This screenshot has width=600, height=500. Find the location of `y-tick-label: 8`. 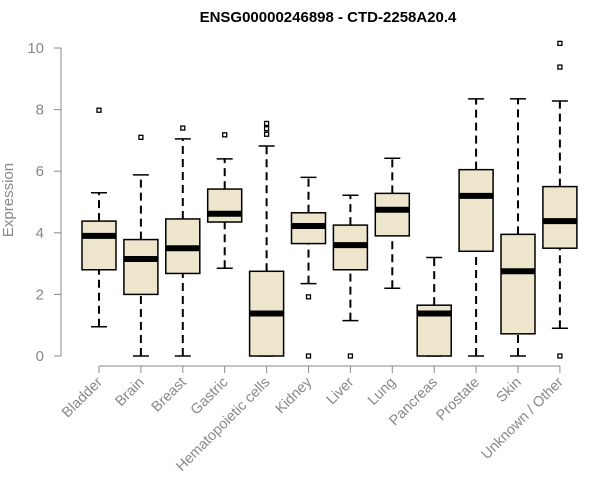

y-tick-label: 8 is located at coordinates (40, 110).